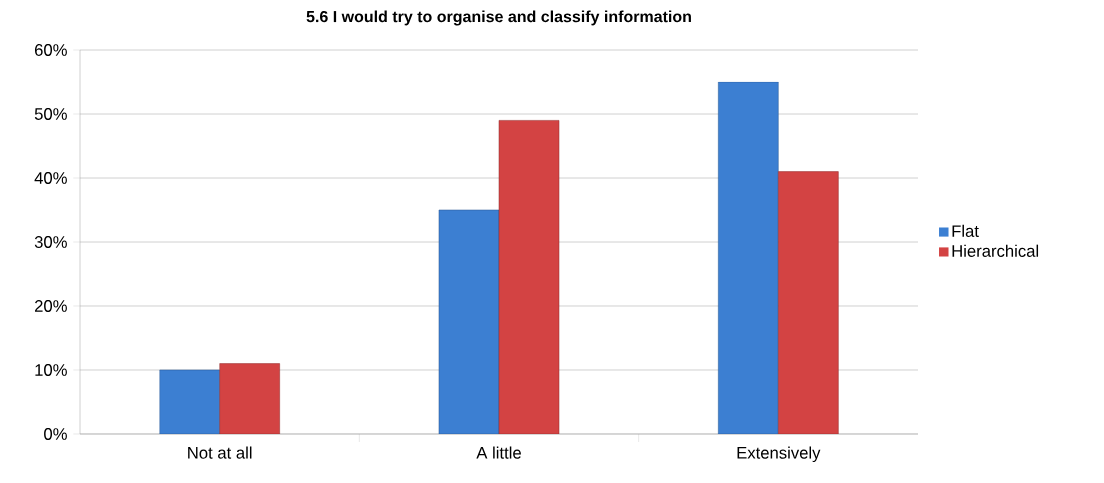 The width and height of the screenshot is (1104, 483). I want to click on x-tick-label: Not at all, so click(220, 452).